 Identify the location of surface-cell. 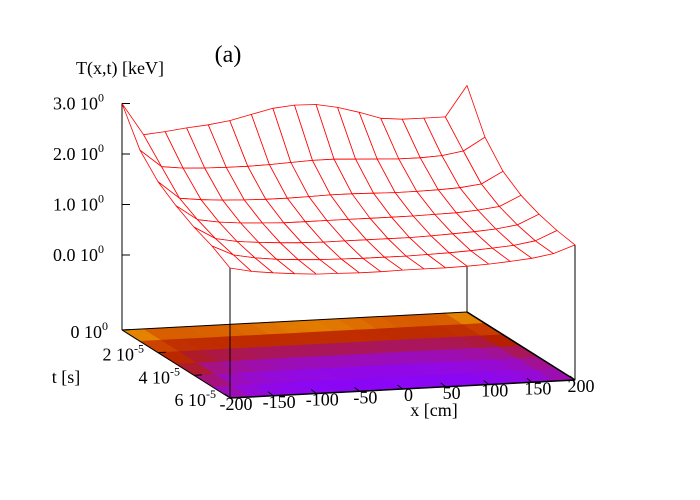
(555, 242).